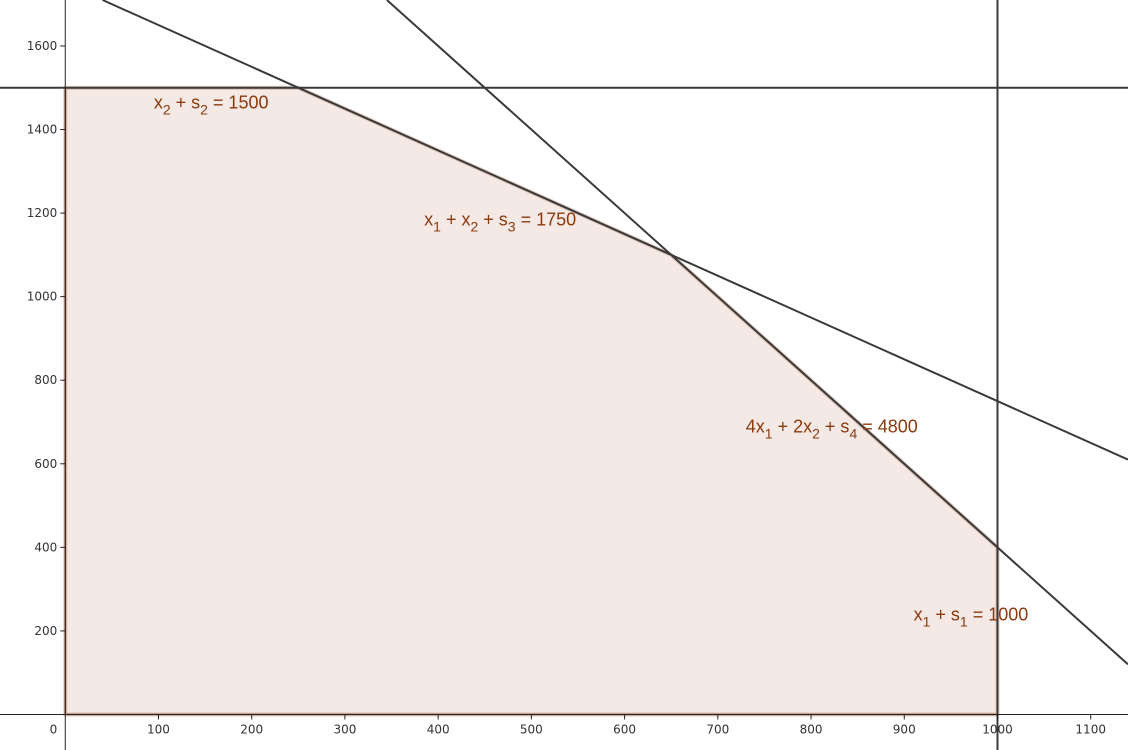 This screenshot has height=750, width=1128. What do you see at coordinates (158, 729) in the screenshot?
I see `x-tick-label: 100` at bounding box center [158, 729].